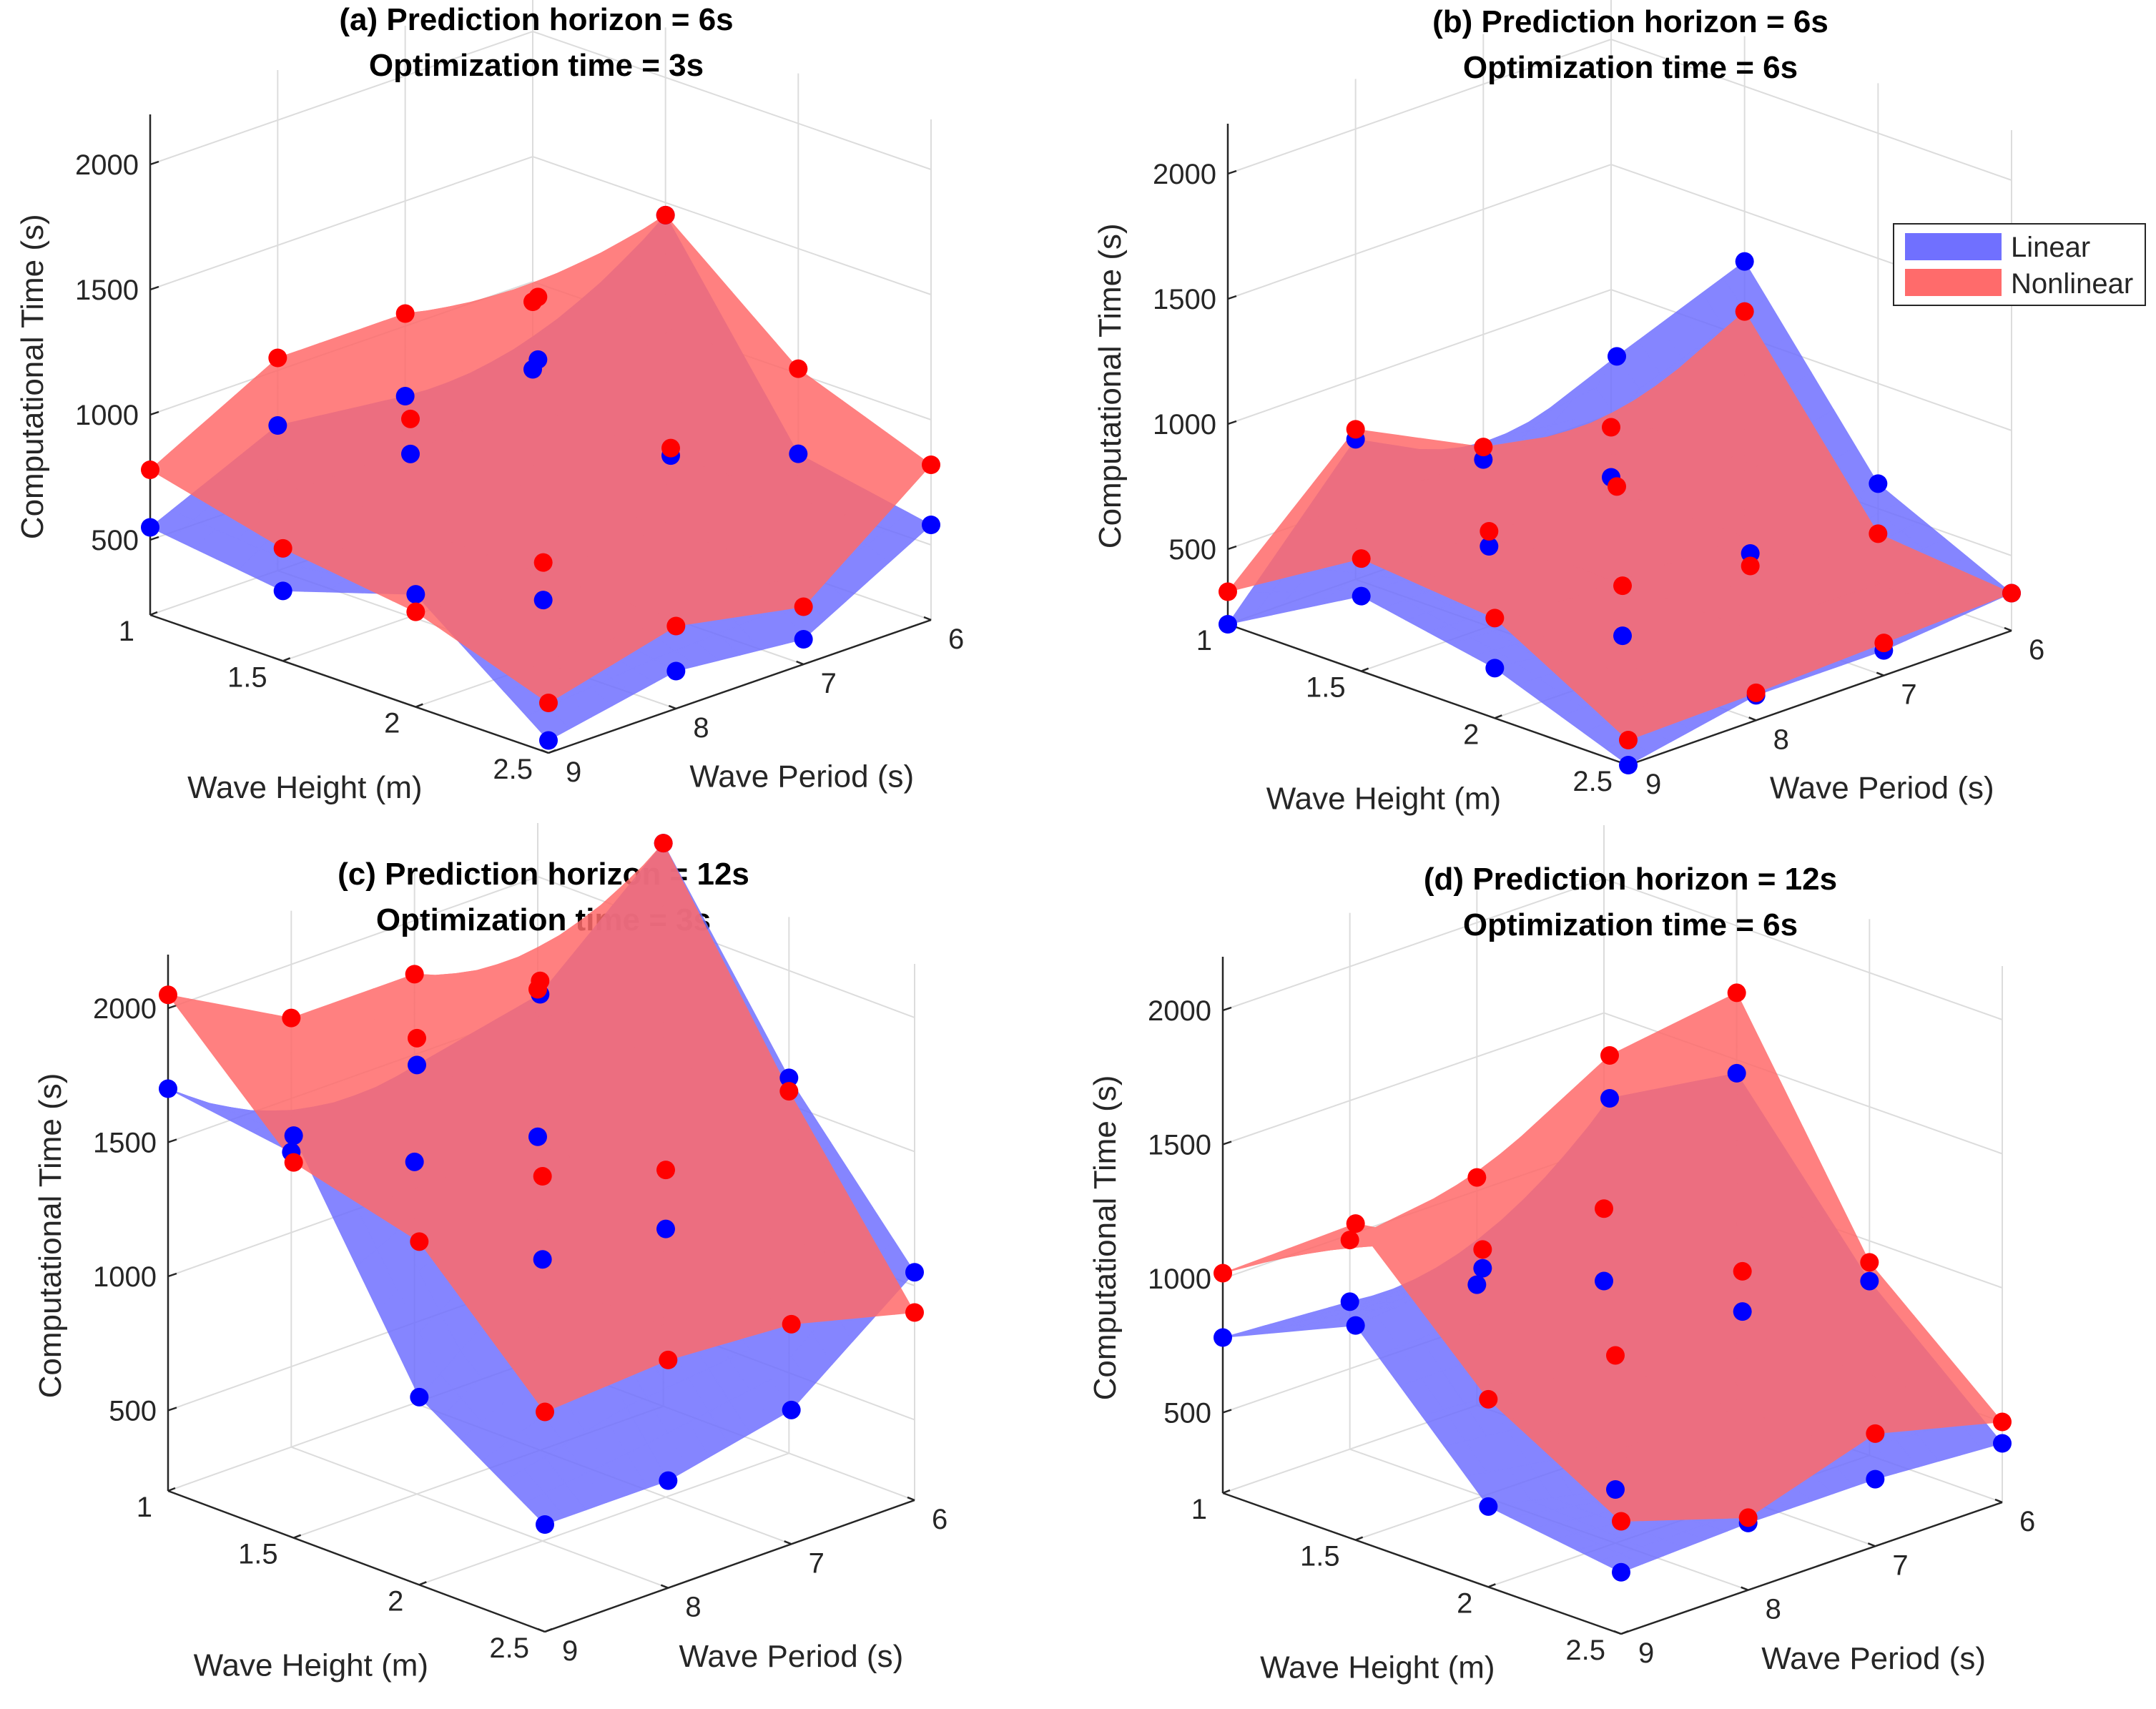 Image resolution: width=2156 pixels, height=1709 pixels. What do you see at coordinates (1953, 282) in the screenshot?
I see `legend-nonlinear-swatch` at bounding box center [1953, 282].